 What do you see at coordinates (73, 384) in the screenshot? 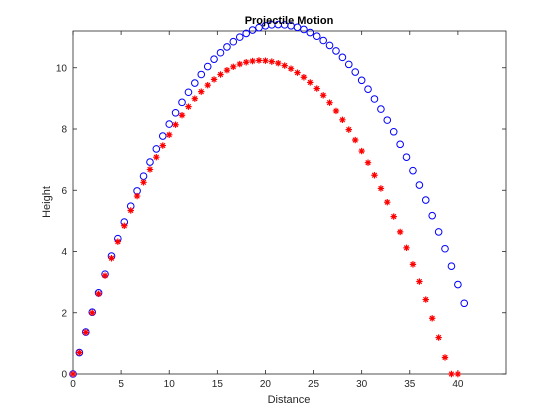
I see `x-tick-label: 0` at bounding box center [73, 384].